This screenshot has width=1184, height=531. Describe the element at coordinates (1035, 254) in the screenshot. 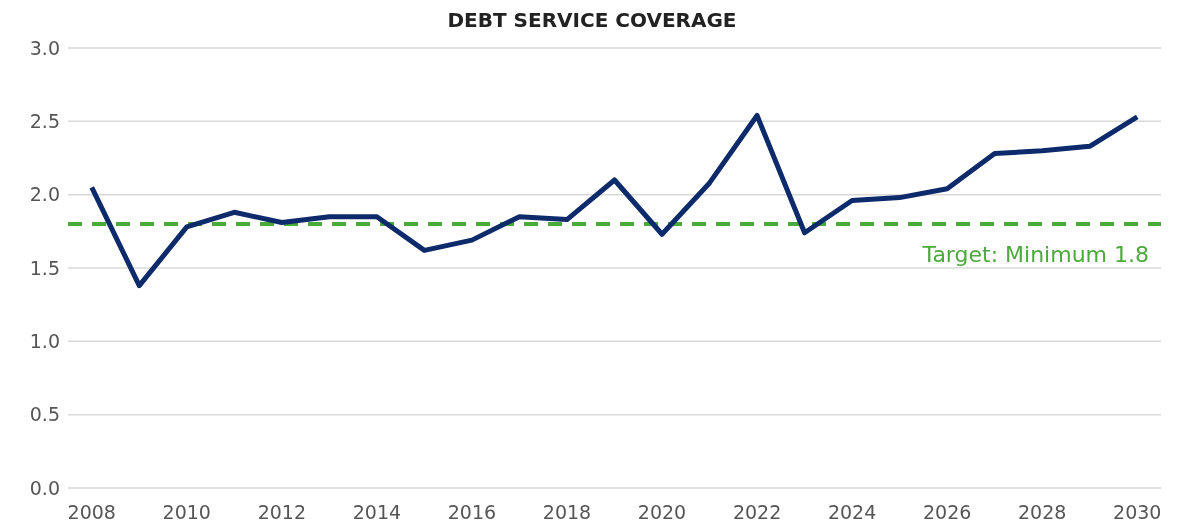

I see `ref-line-label: Target: Minimum 1.8` at that location.